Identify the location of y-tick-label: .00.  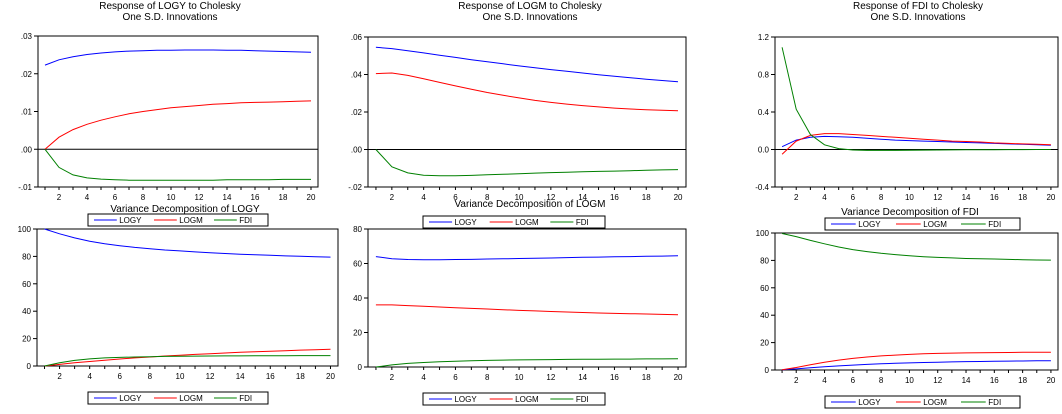
(357, 150).